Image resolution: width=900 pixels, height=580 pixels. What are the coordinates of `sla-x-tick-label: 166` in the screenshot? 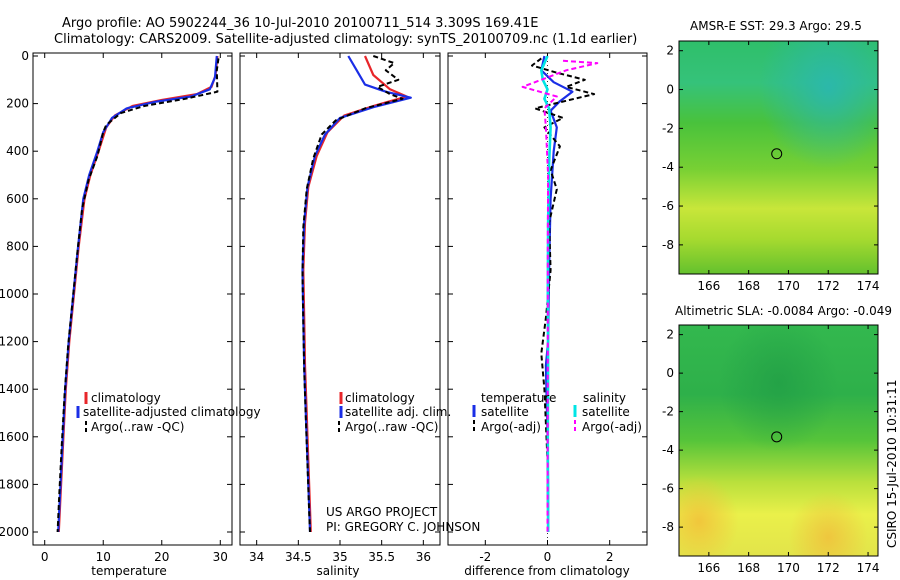 It's located at (708, 568).